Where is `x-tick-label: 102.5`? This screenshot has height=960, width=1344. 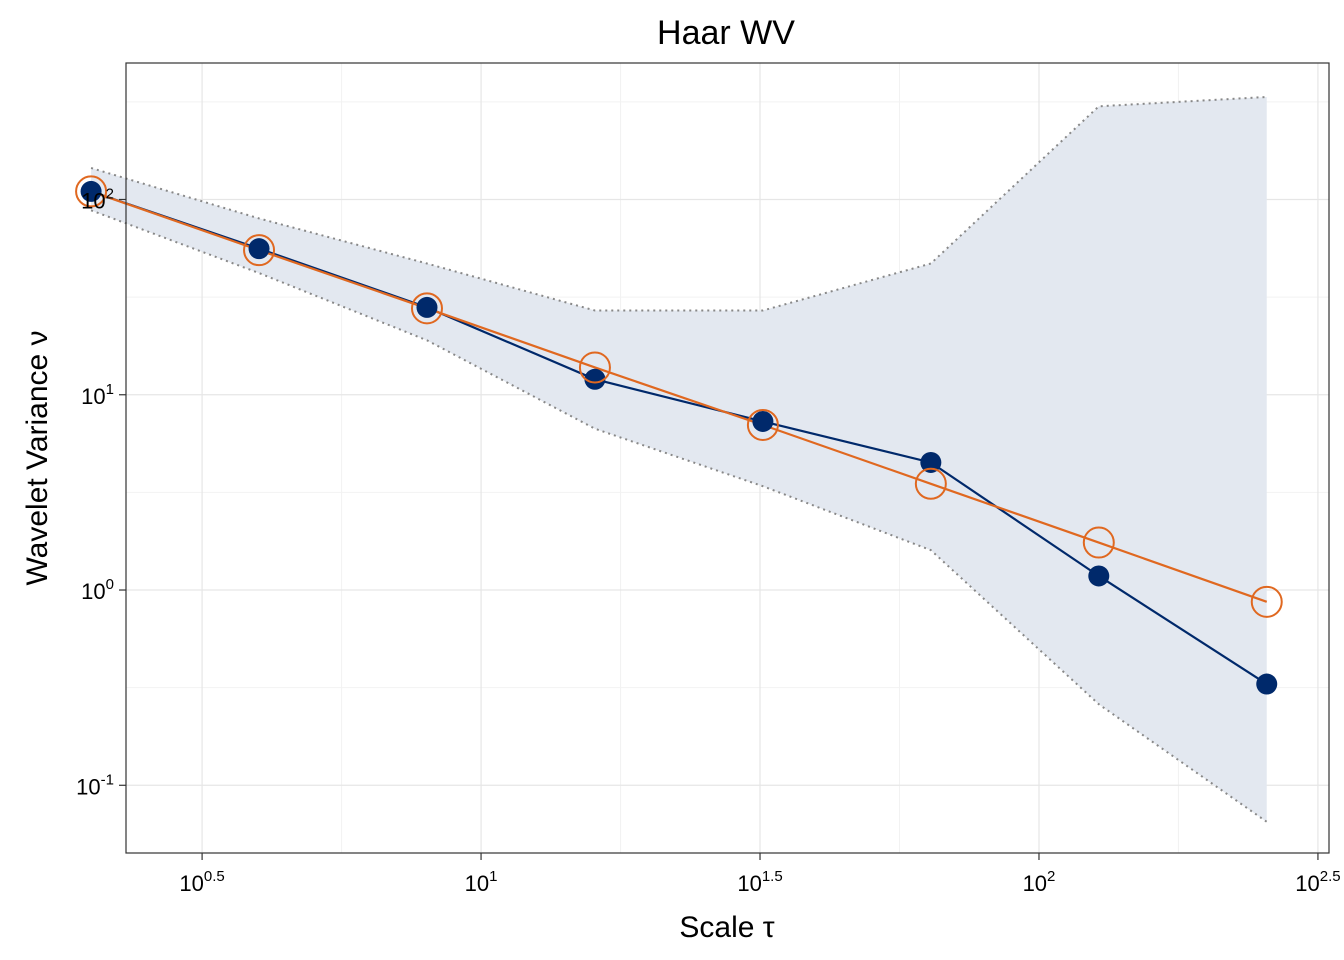
x-tick-label: 102.5 is located at coordinates (1317, 882).